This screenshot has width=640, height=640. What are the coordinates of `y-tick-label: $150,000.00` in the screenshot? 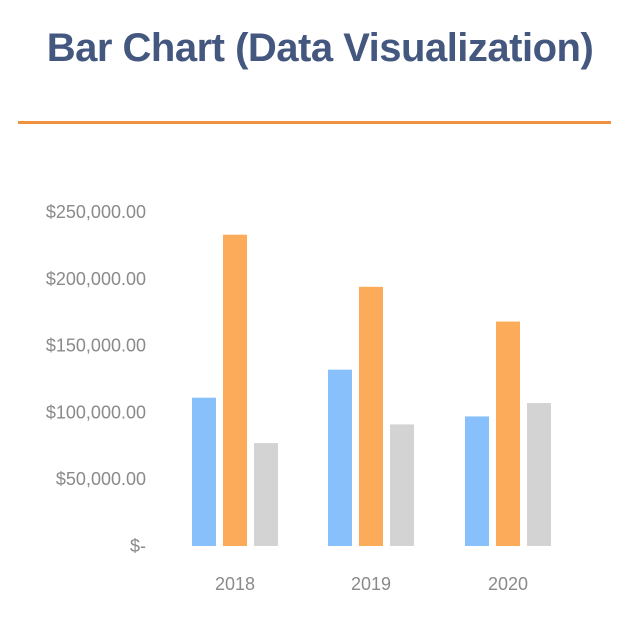 It's located at (96, 346).